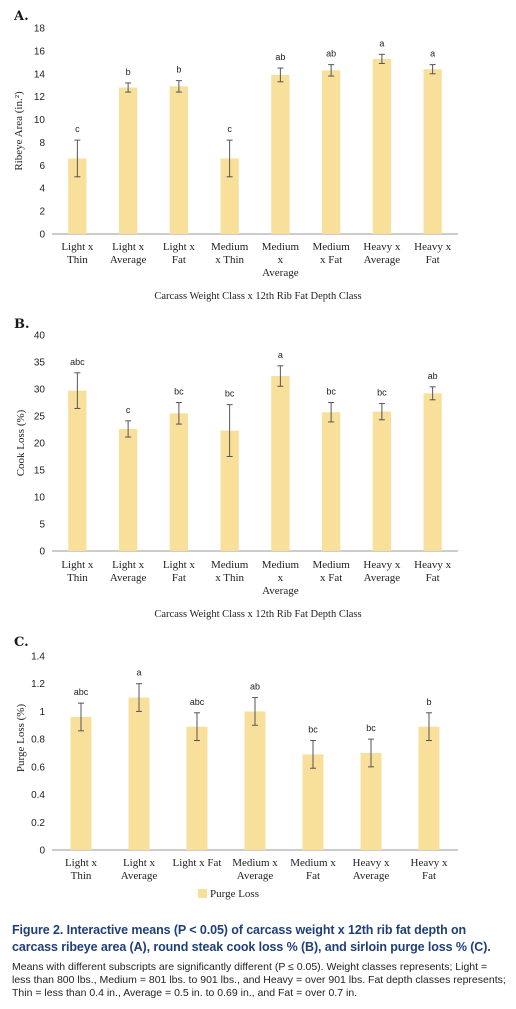  What do you see at coordinates (40, 444) in the screenshot?
I see `y-tick-label: 20` at bounding box center [40, 444].